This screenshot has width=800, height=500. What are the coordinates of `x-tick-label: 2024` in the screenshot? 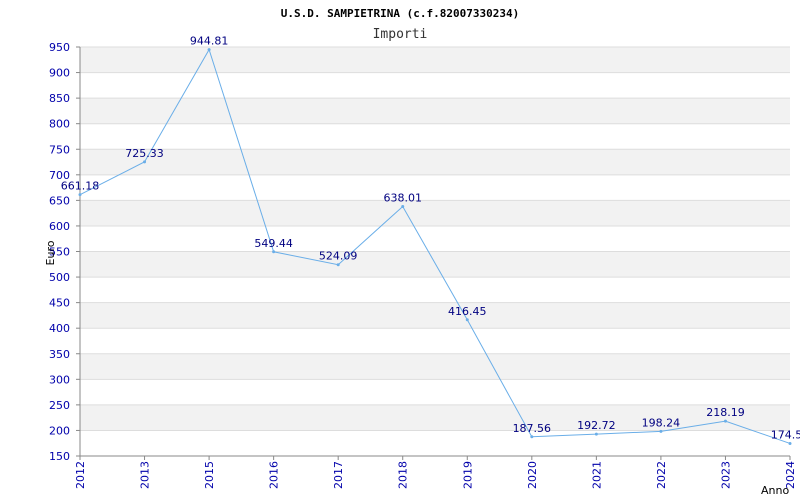 It's located at (790, 475).